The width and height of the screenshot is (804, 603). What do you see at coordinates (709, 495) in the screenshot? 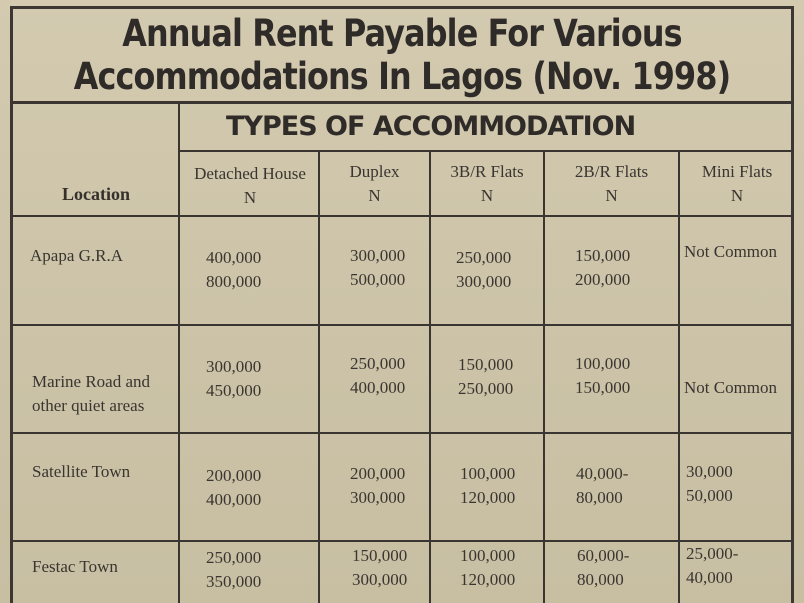
I see `cell-value: 50,000` at bounding box center [709, 495].